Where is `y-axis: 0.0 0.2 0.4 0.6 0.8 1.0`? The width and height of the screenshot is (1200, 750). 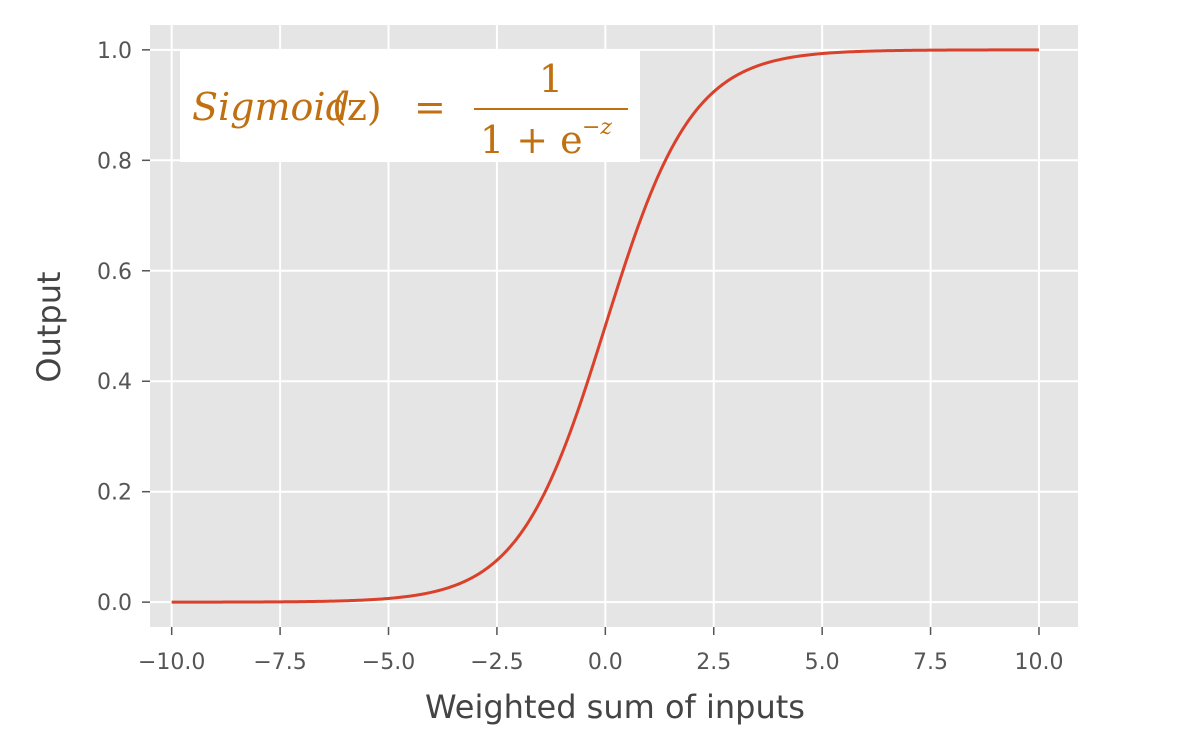
y-axis: 0.0 0.2 0.4 0.6 0.8 1.0 is located at coordinates (123, 327).